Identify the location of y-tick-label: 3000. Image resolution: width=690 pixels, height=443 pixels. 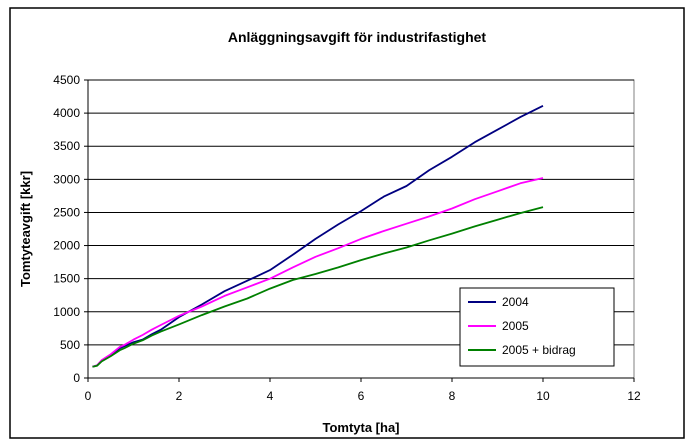
(66, 179).